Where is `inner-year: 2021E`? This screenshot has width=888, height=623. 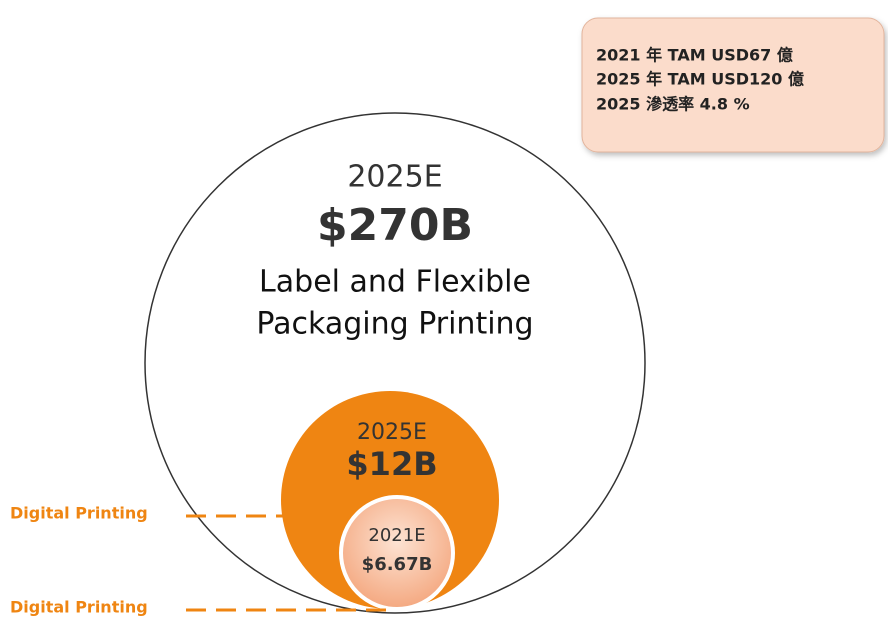
inner-year: 2021E is located at coordinates (396, 535).